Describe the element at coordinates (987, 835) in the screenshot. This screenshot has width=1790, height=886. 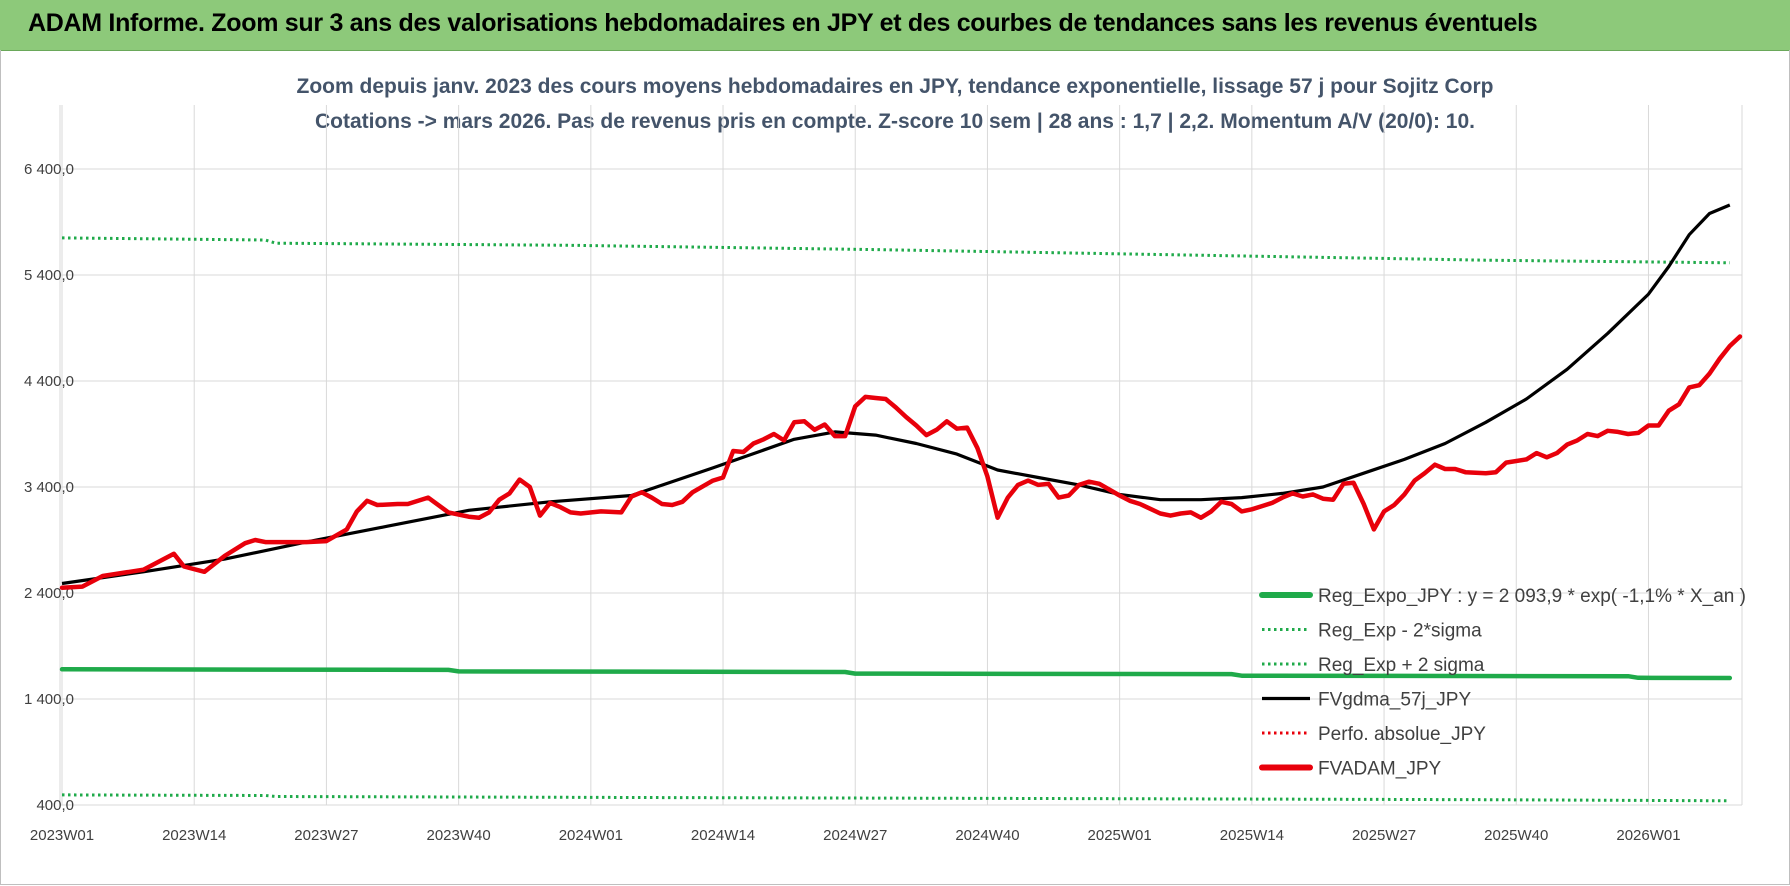
I see `x-tick-label: 2024W40` at that location.